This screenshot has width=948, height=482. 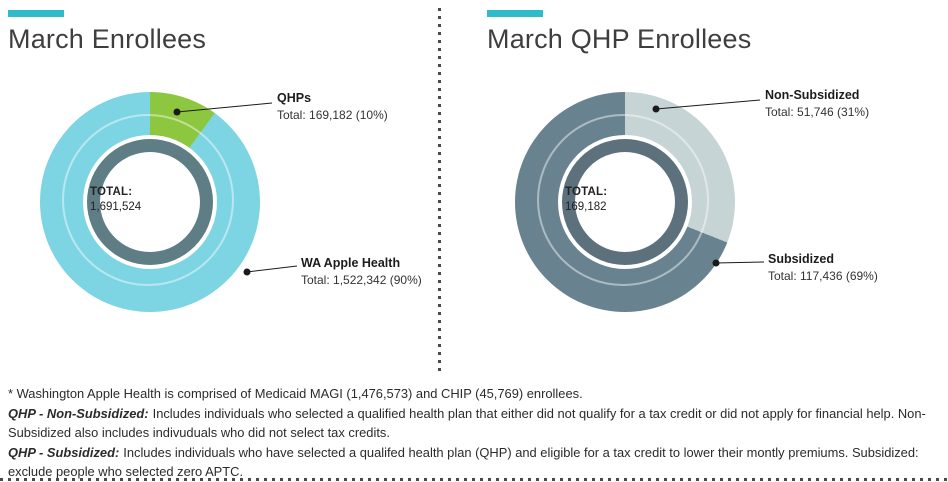 I want to click on chart-title-march-enrollees: March Enrollees, so click(x=107, y=39).